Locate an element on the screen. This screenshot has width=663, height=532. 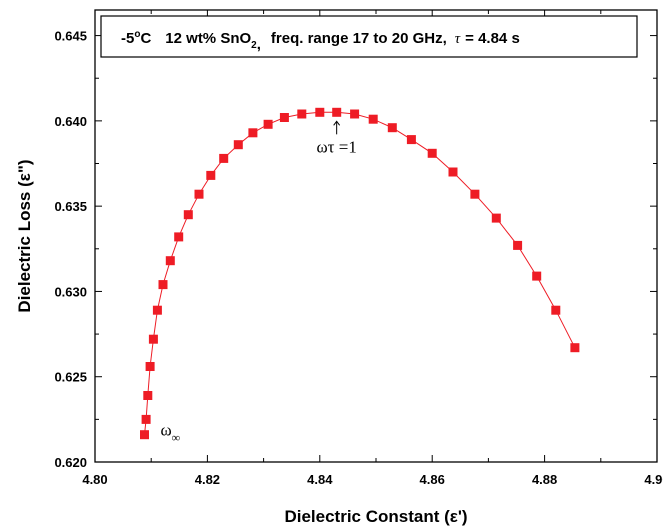
legend-tau-value: = 4.84 s is located at coordinates (492, 38).